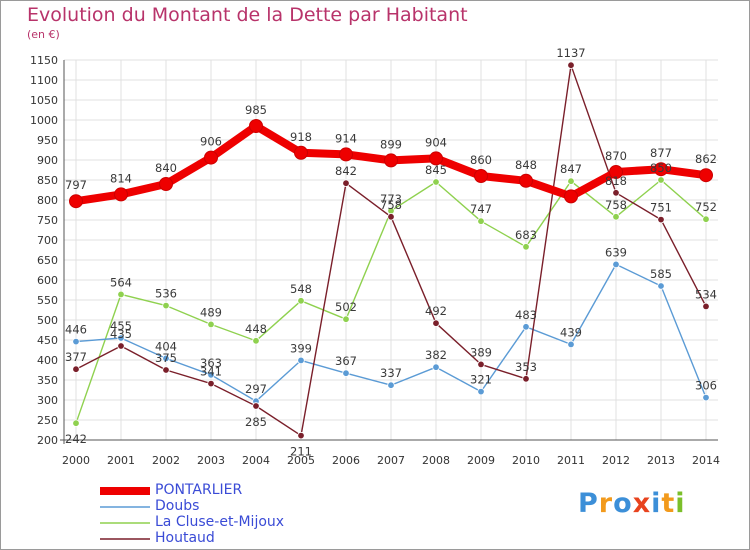 This screenshot has height=550, width=750. I want to click on x-tick-label: 2004, so click(256, 460).